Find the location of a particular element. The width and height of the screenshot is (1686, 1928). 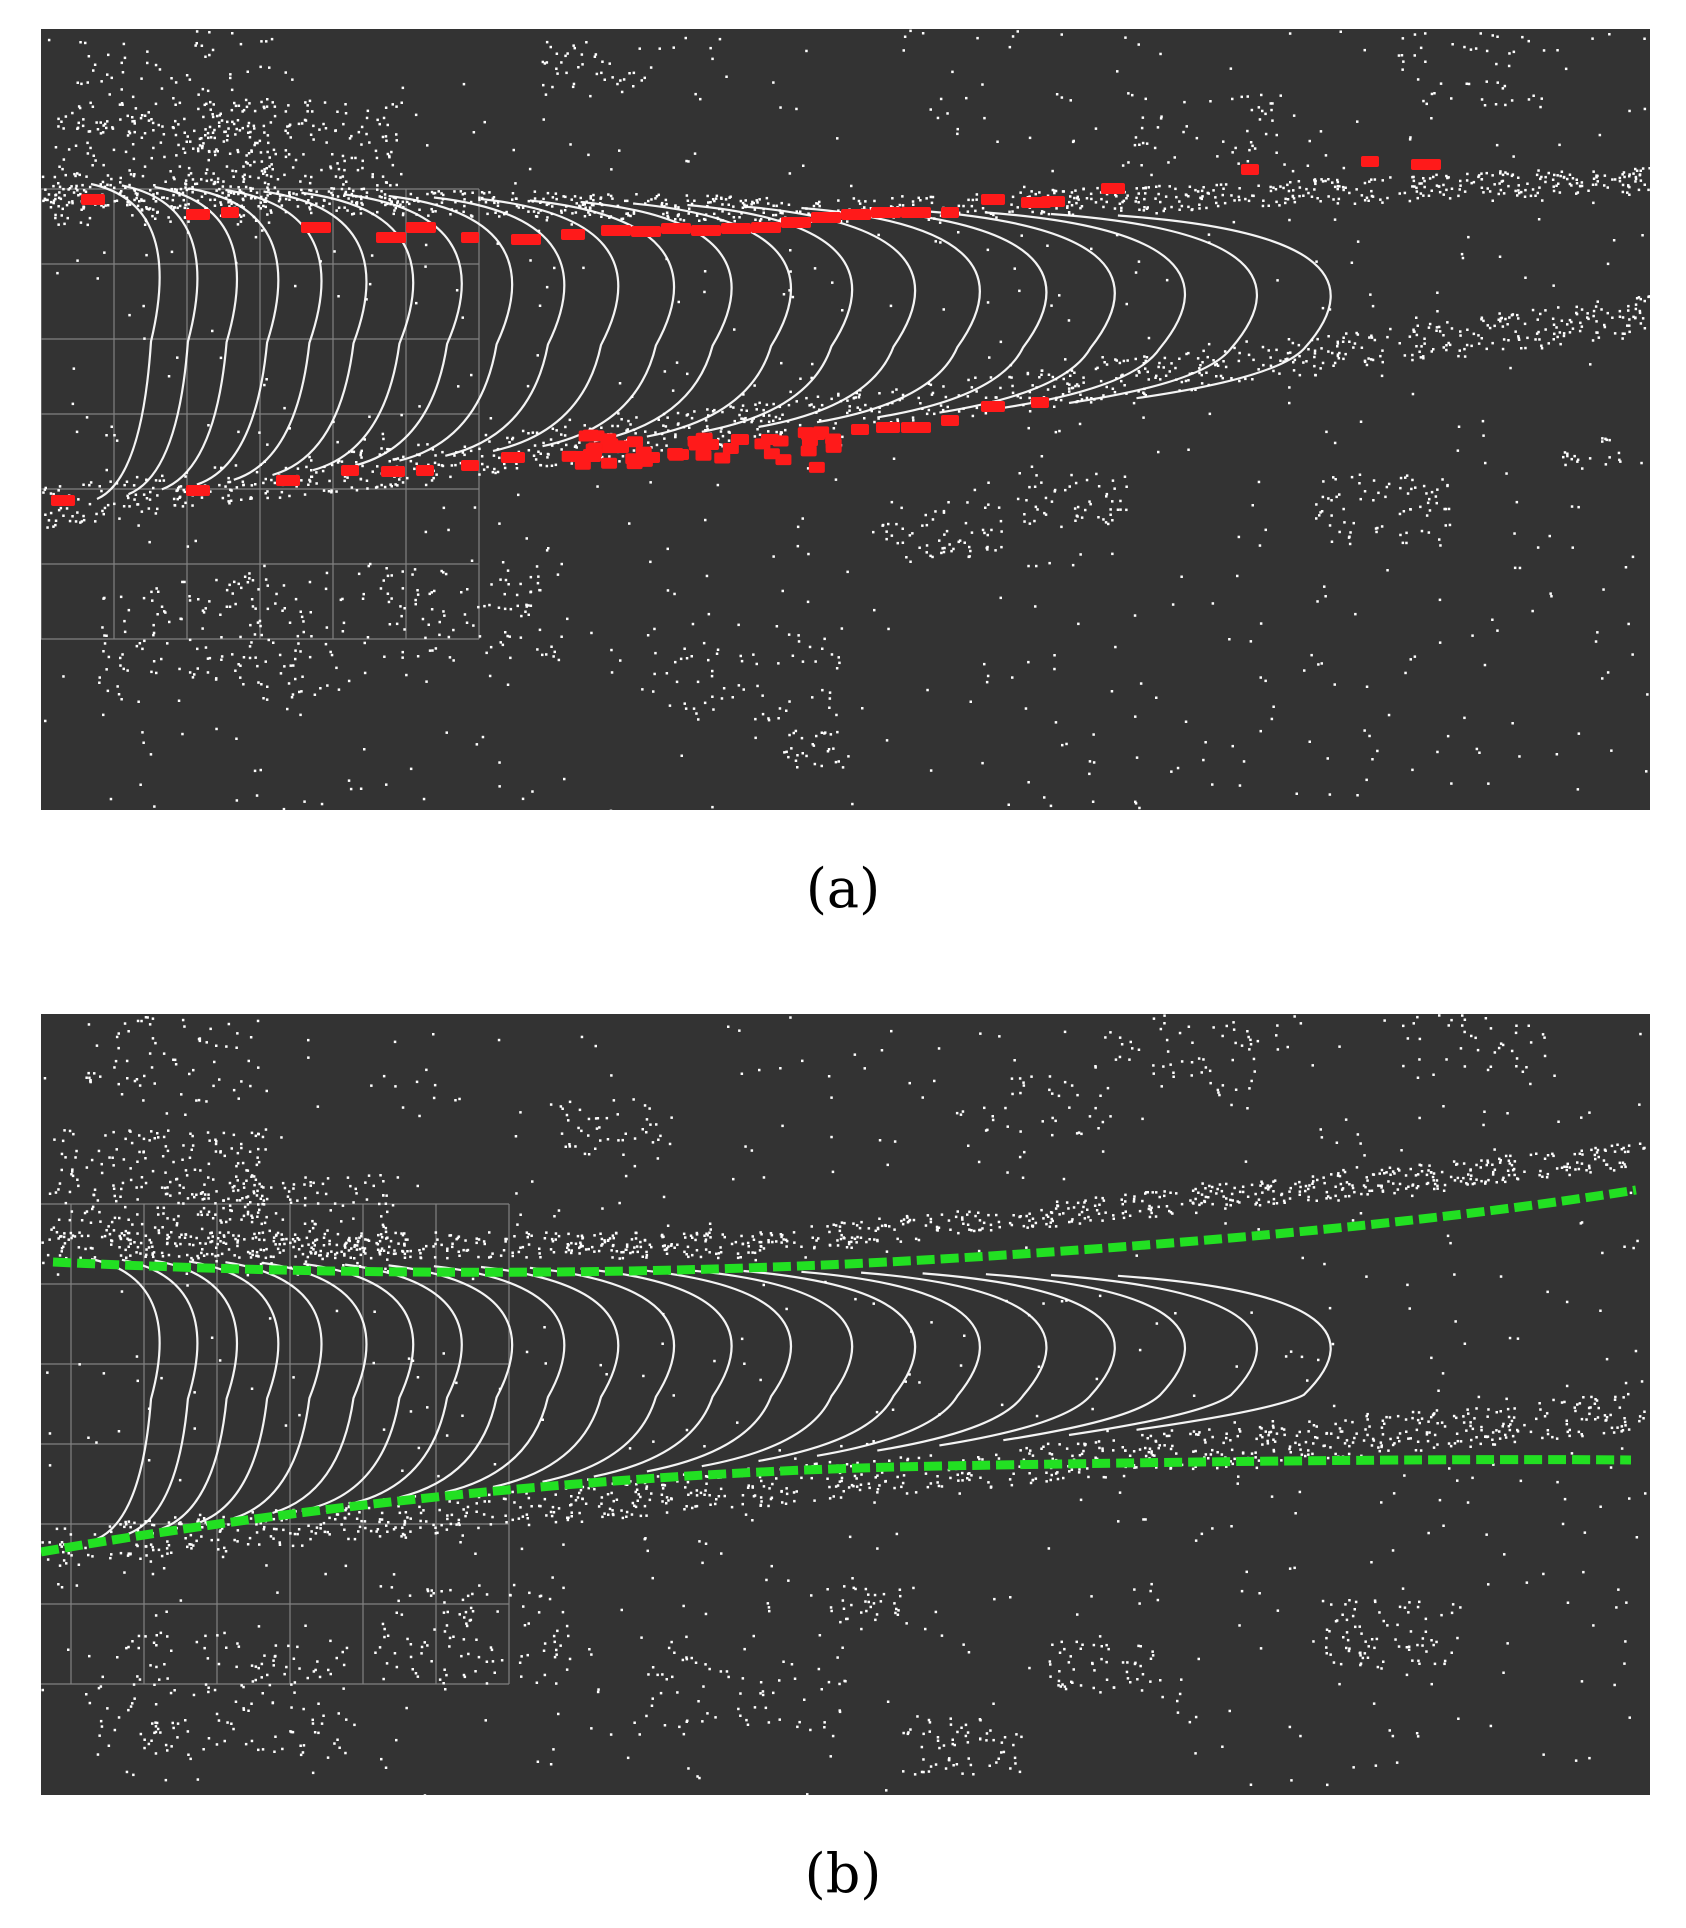

caption-a: (a) is located at coordinates (843, 888).